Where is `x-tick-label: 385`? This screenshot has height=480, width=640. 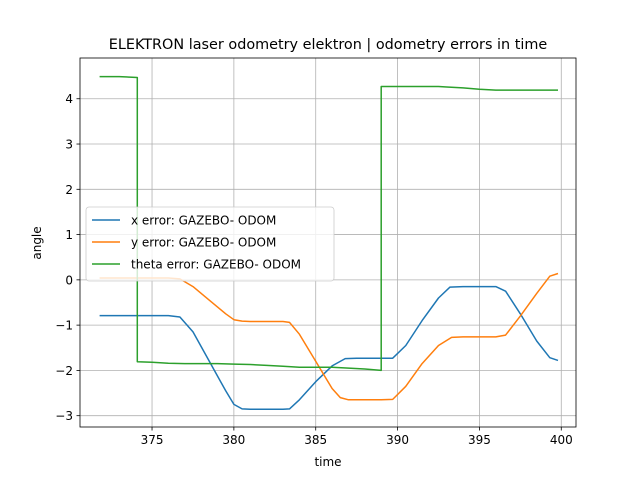
x-tick-label: 385 is located at coordinates (315, 440).